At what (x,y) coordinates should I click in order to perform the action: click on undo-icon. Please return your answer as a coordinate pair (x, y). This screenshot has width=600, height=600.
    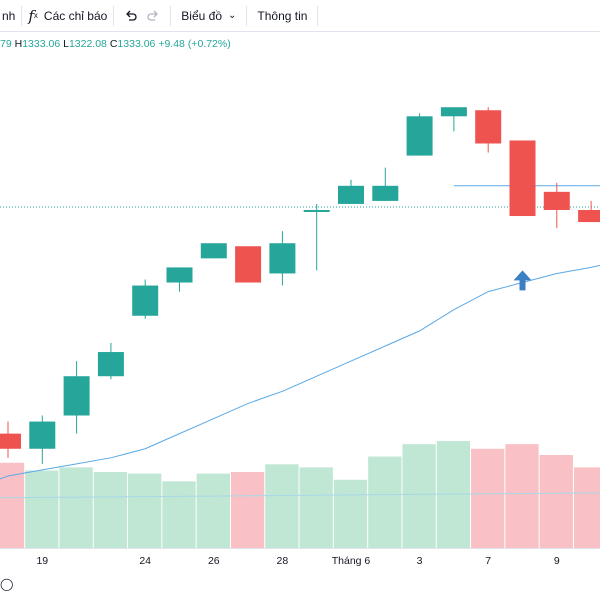
    Looking at the image, I should click on (131, 15).